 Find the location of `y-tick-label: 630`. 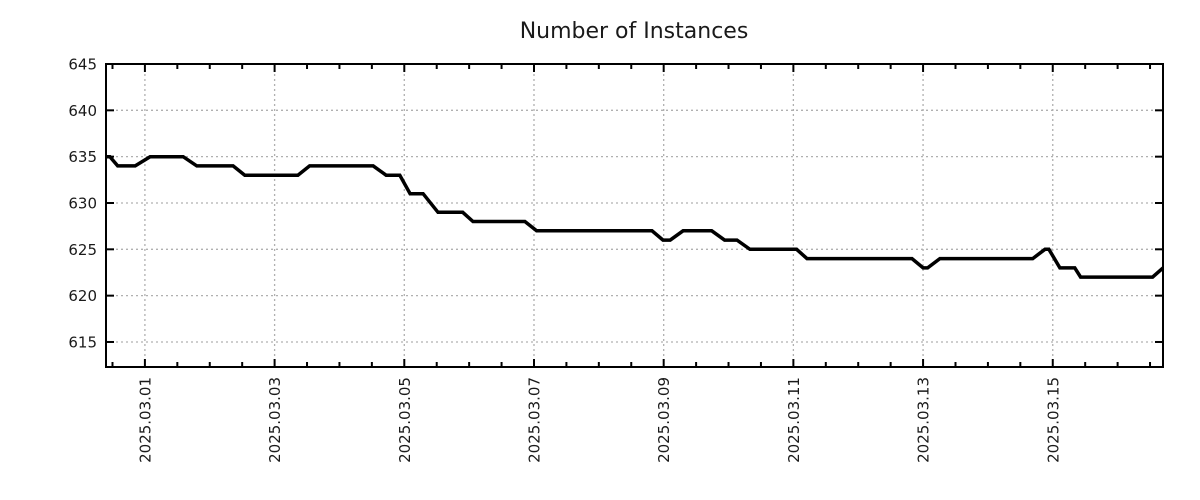

y-tick-label: 630 is located at coordinates (82, 203).